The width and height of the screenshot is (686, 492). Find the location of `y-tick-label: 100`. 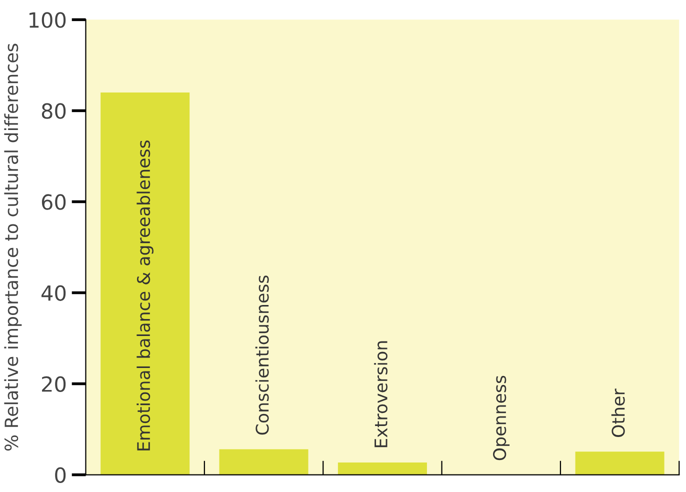

y-tick-label: 100 is located at coordinates (48, 20).